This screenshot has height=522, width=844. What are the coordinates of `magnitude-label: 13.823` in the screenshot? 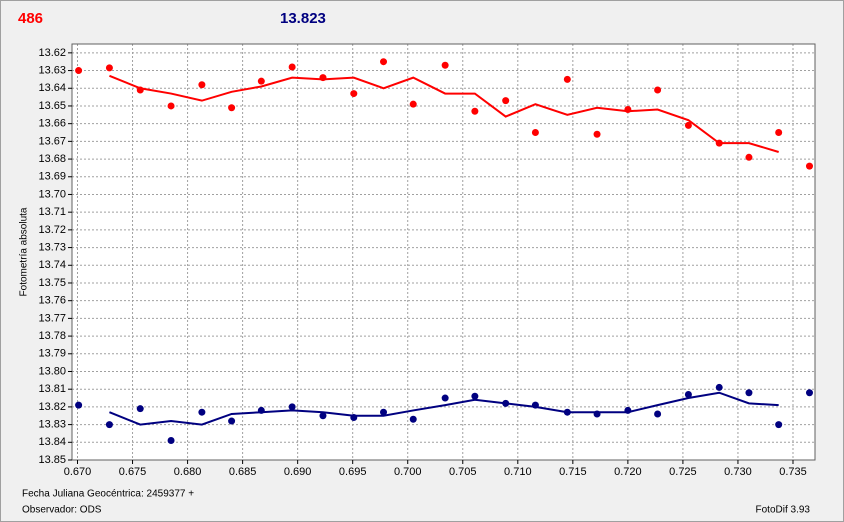 It's located at (303, 18).